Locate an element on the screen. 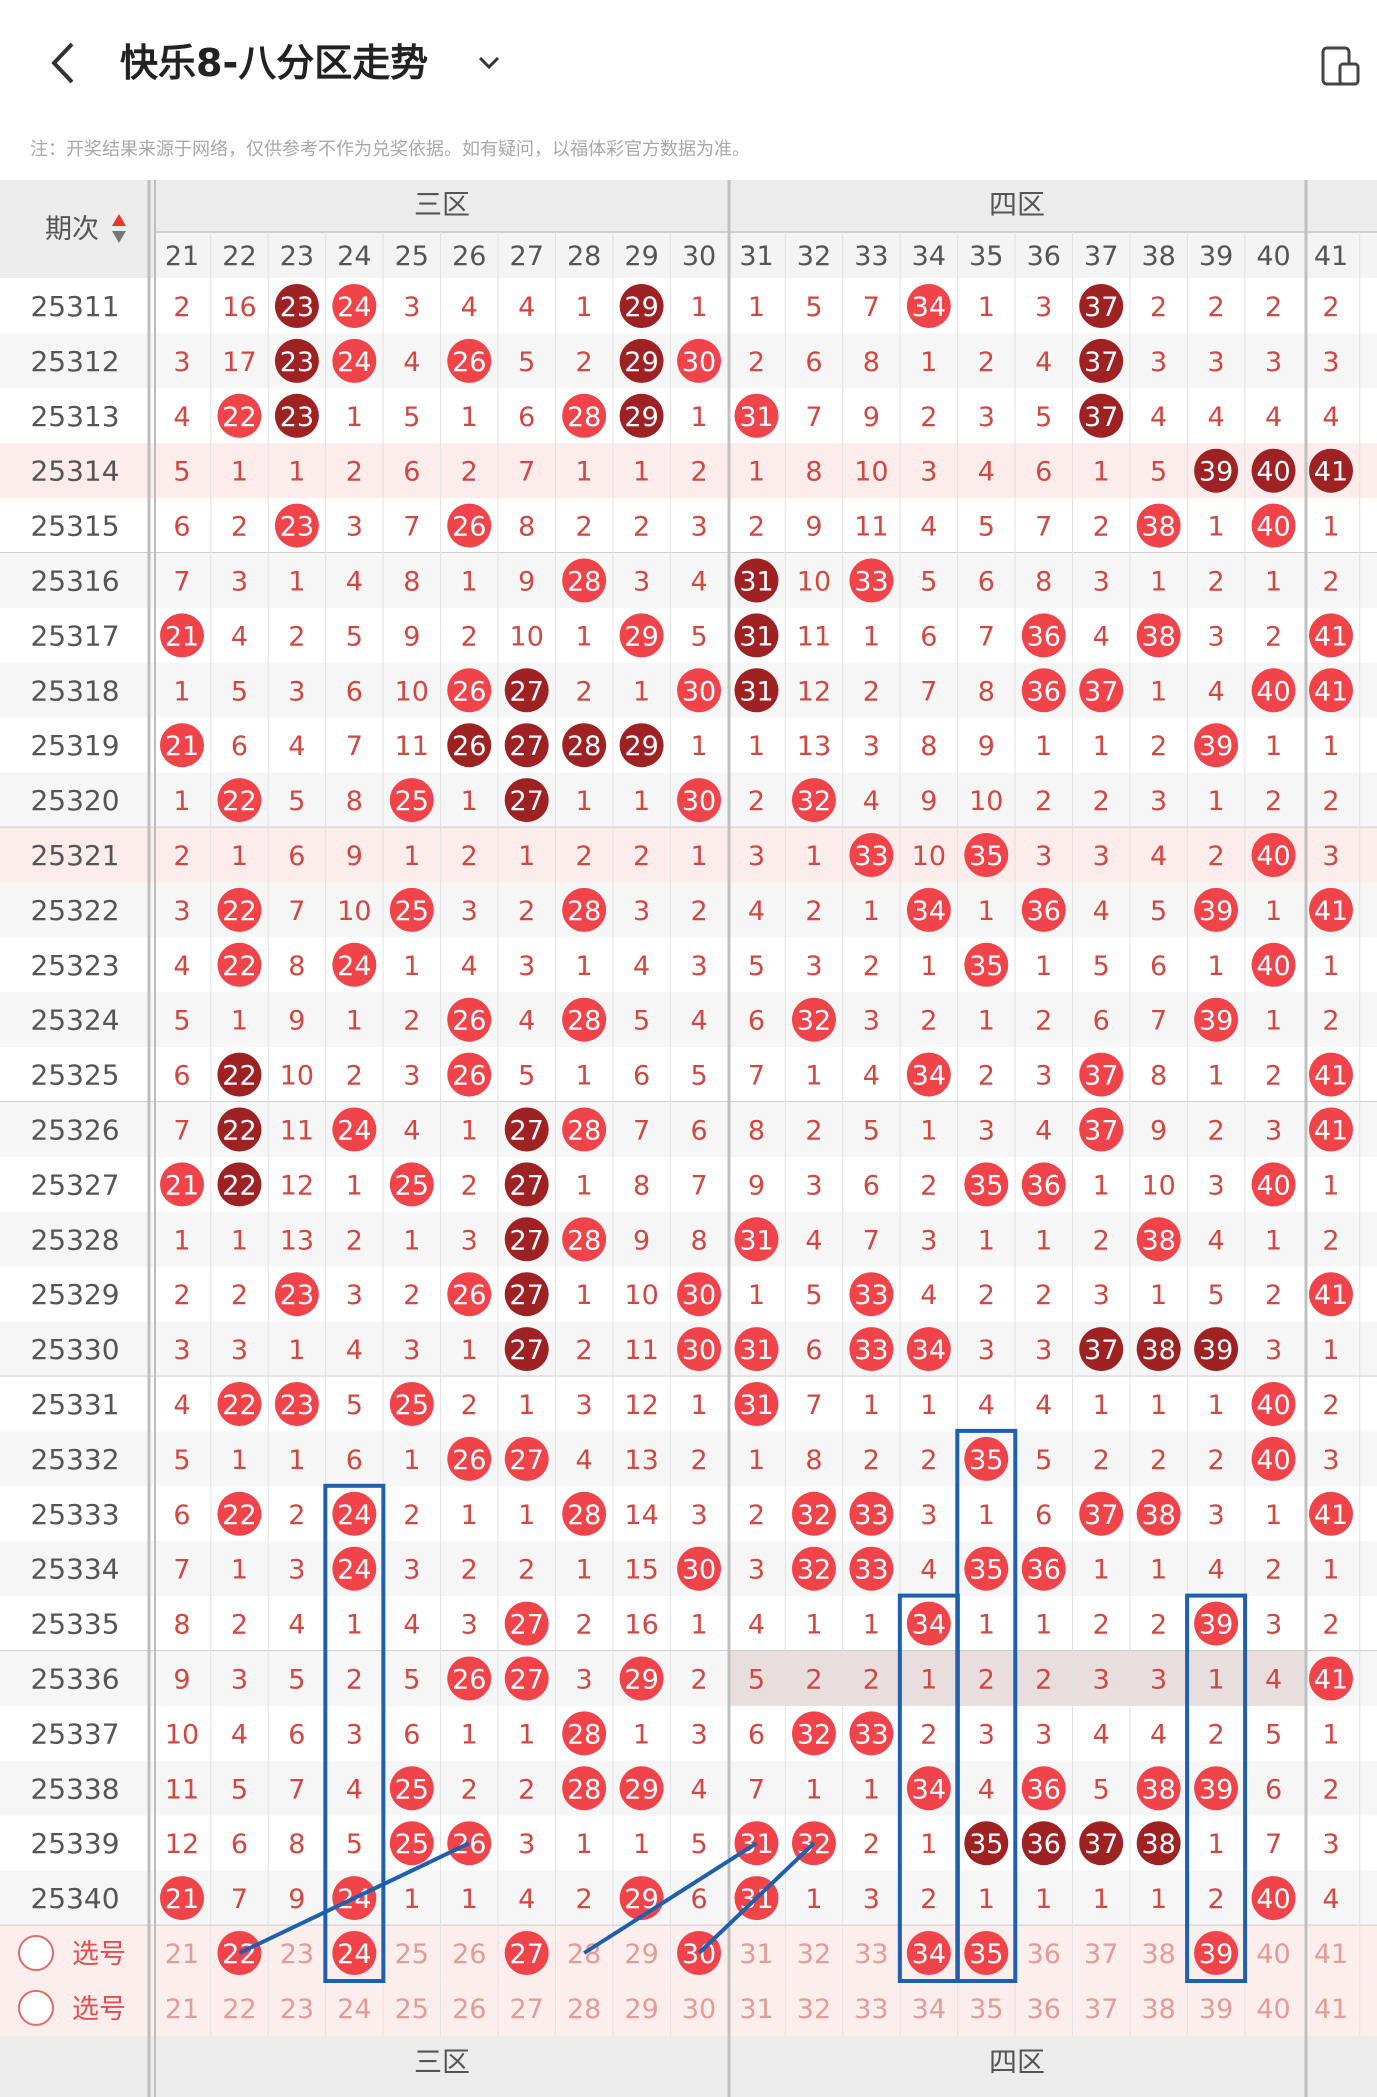 The width and height of the screenshot is (1377, 2097). chevron-left-icon is located at coordinates (64, 63).